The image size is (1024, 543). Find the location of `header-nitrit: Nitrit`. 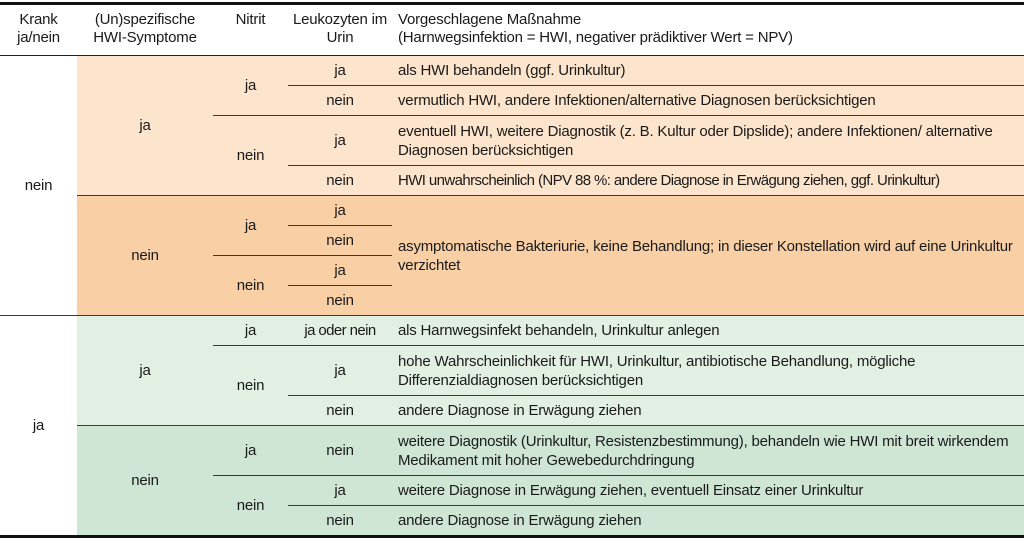

header-nitrit: Nitrit is located at coordinates (250, 29).